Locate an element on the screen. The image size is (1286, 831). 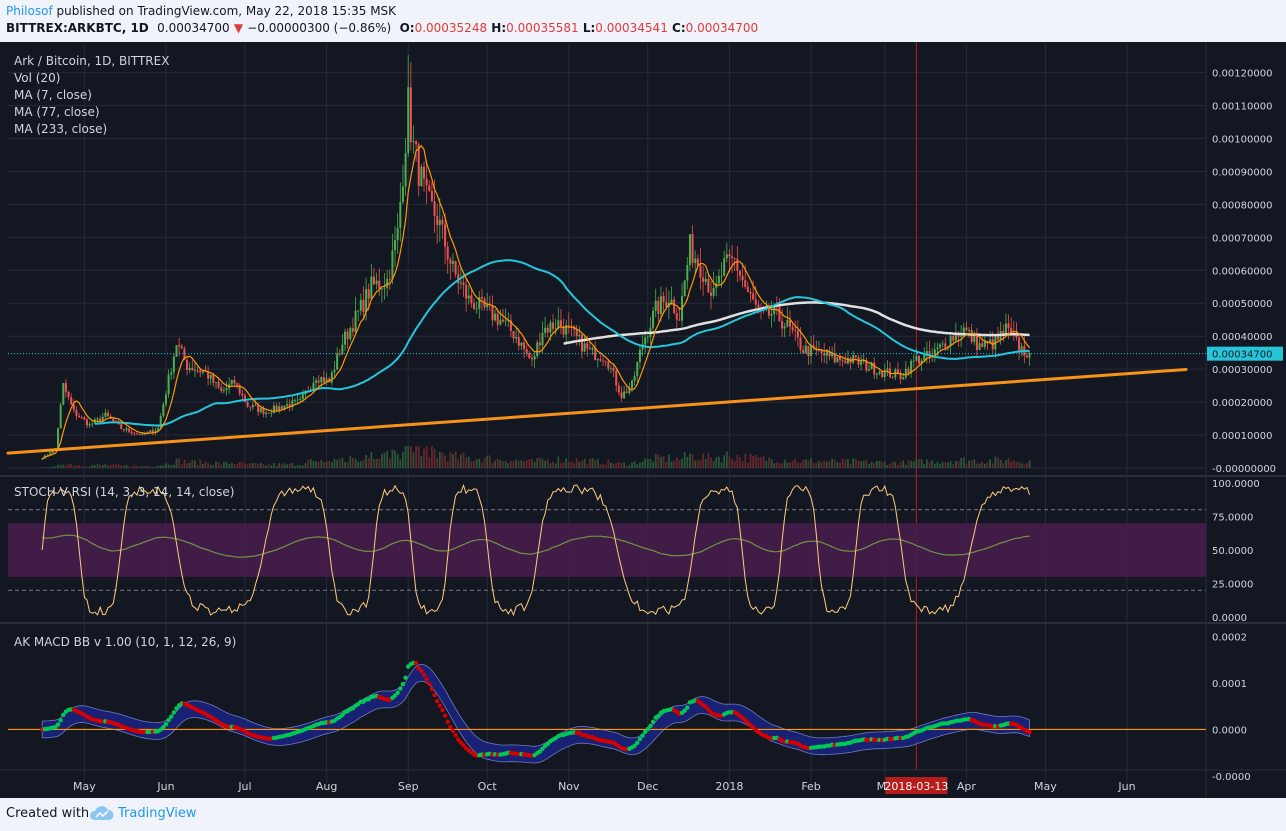
legend-ma233: MA (233, close) is located at coordinates (60, 129).